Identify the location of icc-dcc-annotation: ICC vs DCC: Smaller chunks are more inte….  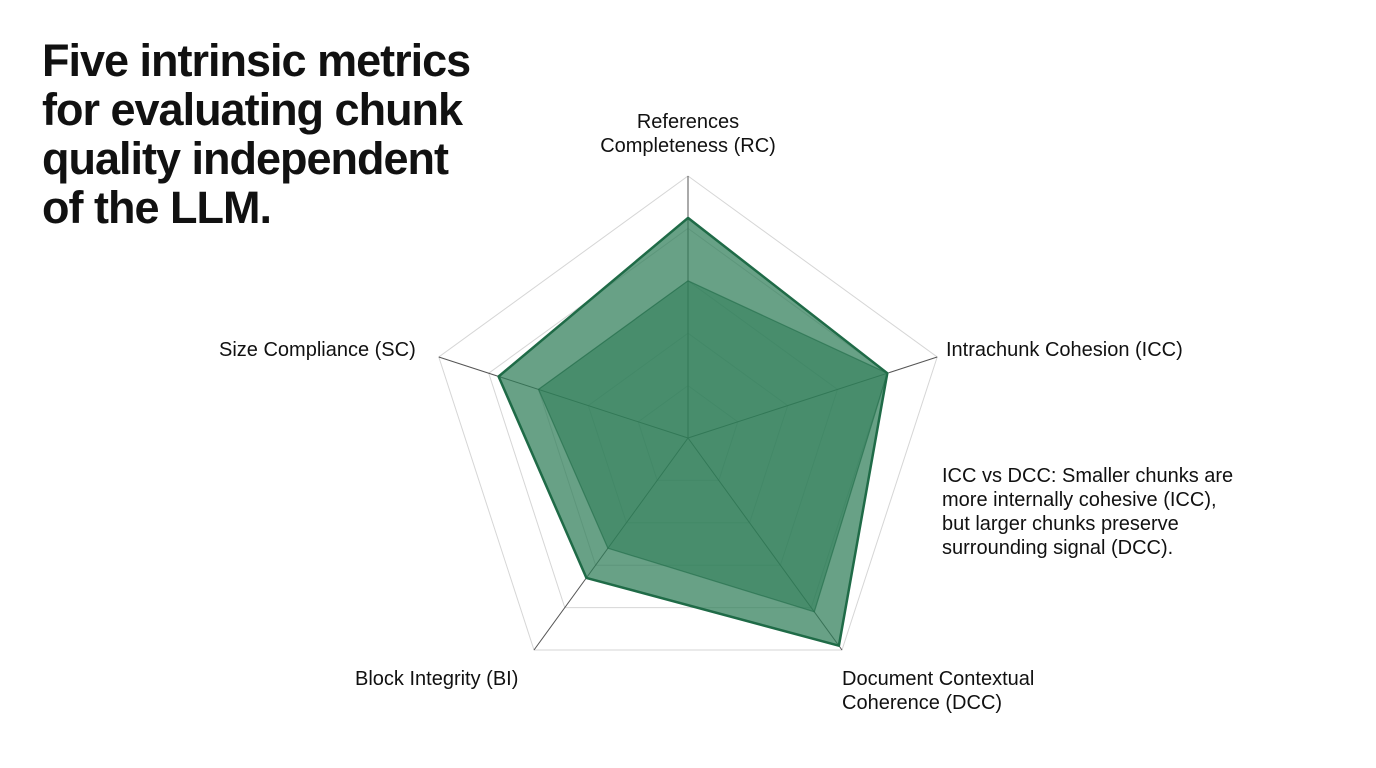
(1088, 512).